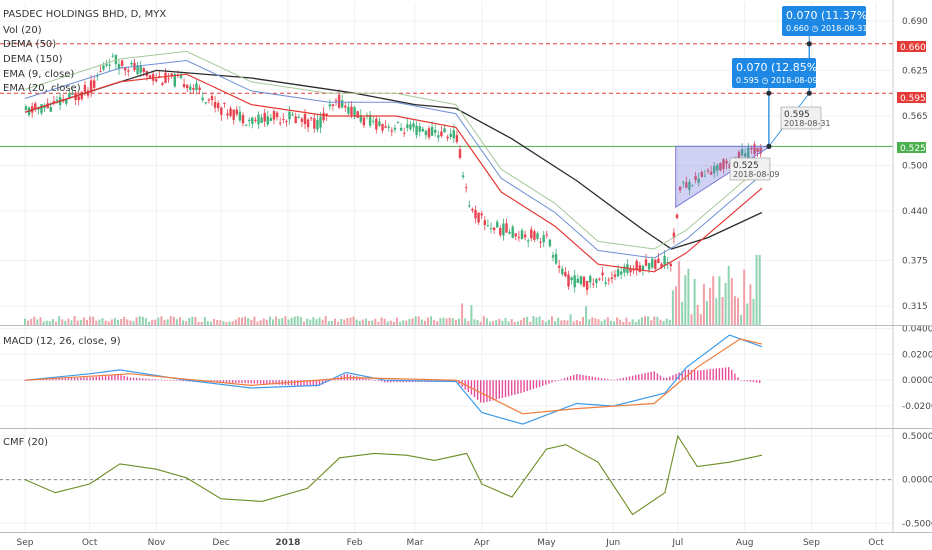 The image size is (932, 550). Describe the element at coordinates (917, 355) in the screenshot. I see `macd-tick-label: 0.0200` at that location.